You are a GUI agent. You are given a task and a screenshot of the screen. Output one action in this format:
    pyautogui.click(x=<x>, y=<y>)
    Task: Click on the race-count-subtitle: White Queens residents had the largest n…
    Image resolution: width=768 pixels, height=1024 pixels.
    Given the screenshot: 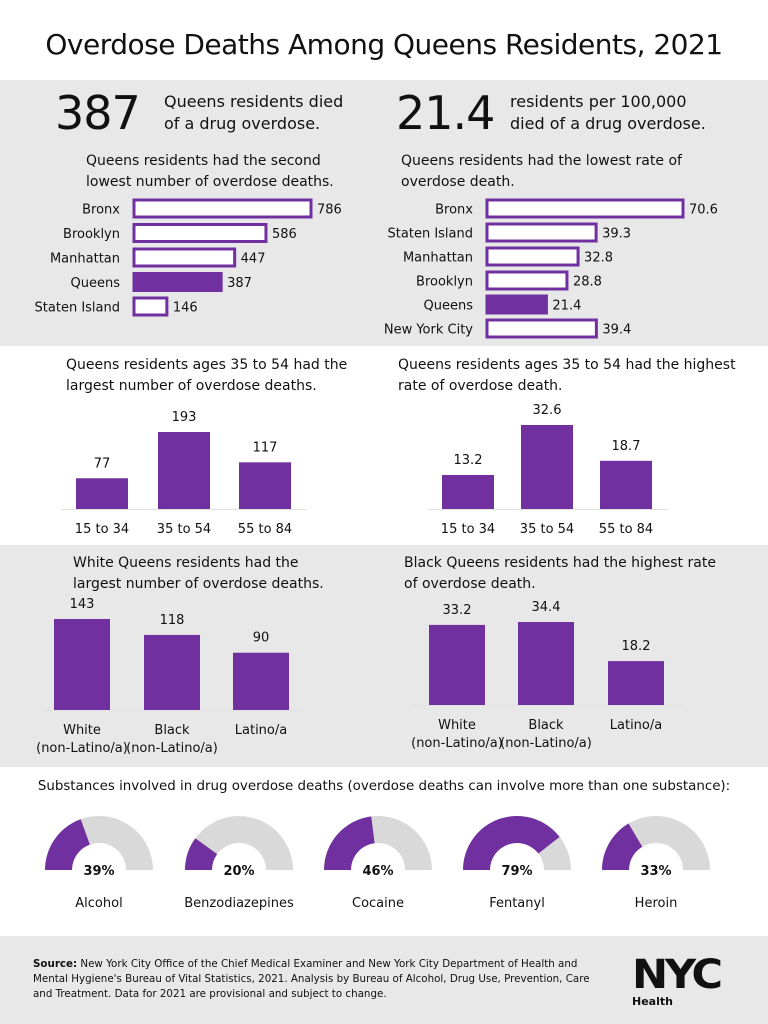 What is the action you would take?
    pyautogui.click(x=198, y=574)
    